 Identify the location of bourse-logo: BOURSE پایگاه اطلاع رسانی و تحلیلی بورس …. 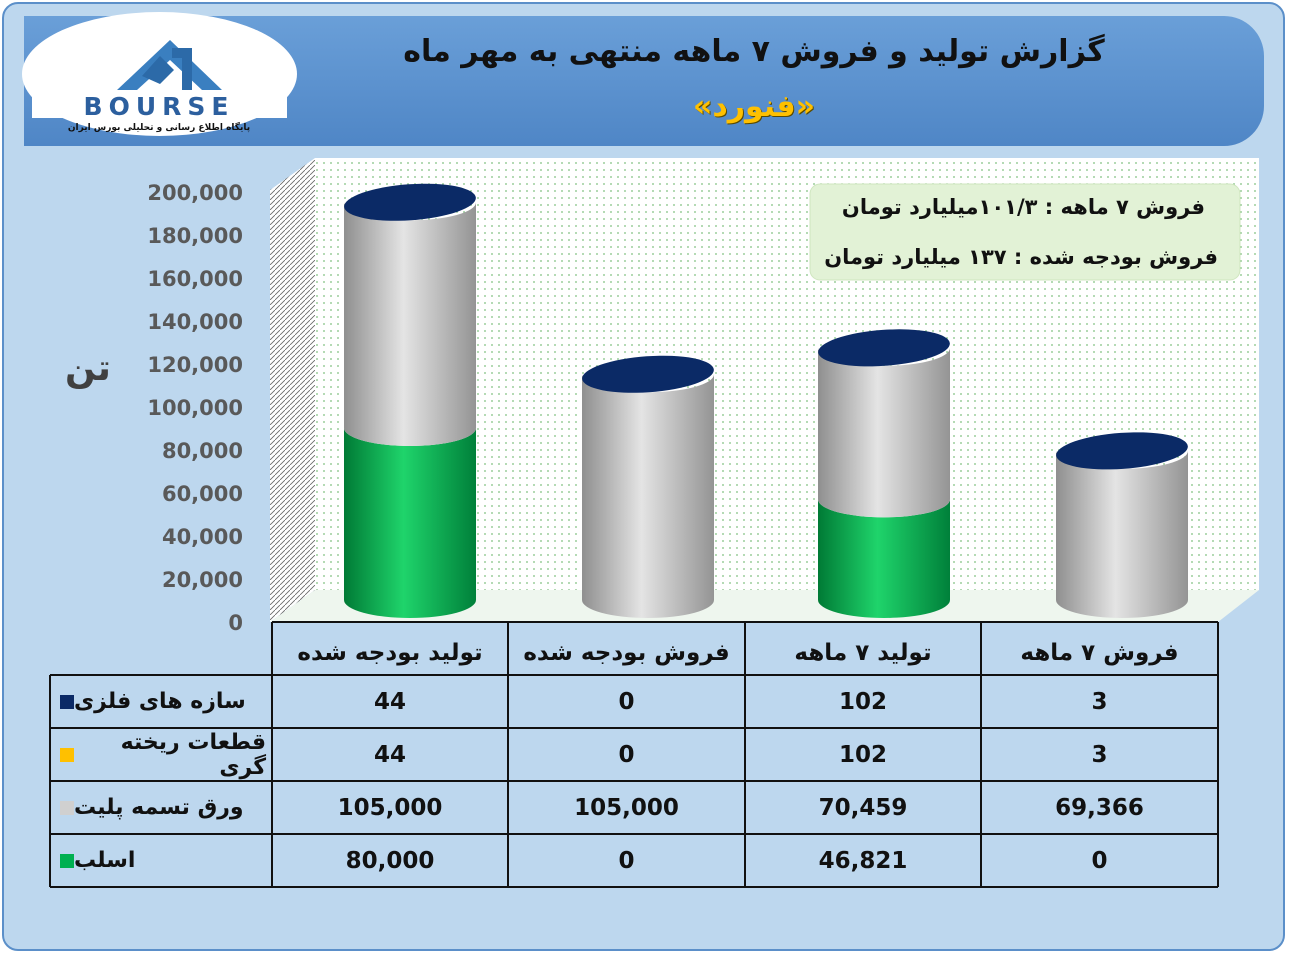
(159, 74).